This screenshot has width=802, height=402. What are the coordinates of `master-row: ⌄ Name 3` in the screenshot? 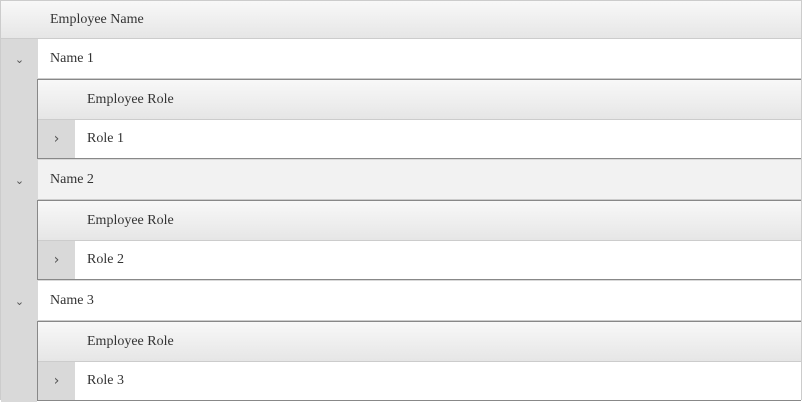 It's located at (401, 301).